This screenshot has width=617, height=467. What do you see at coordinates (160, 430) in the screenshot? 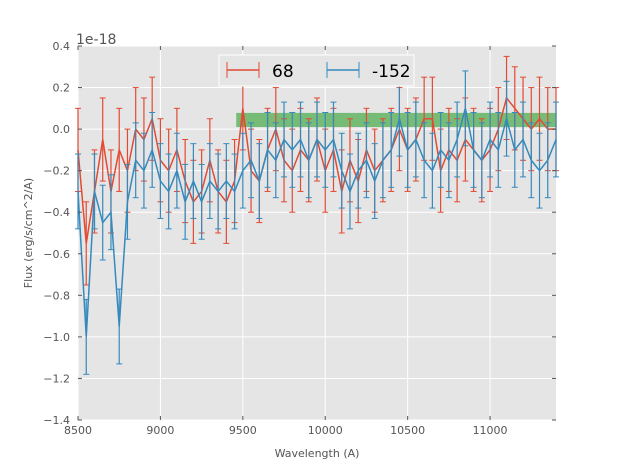
I see `x-tick-label: 9000` at bounding box center [160, 430].